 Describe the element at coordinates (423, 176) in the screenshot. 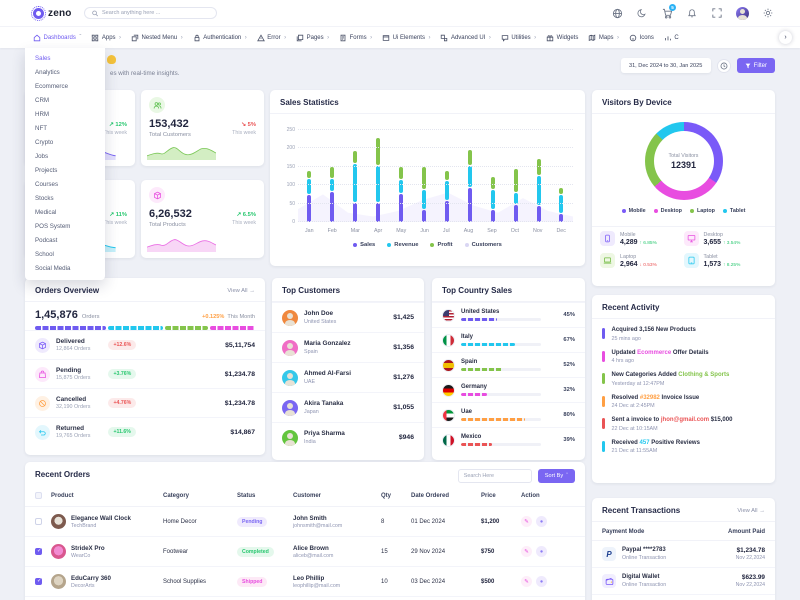

I see `bar-group-jun` at that location.